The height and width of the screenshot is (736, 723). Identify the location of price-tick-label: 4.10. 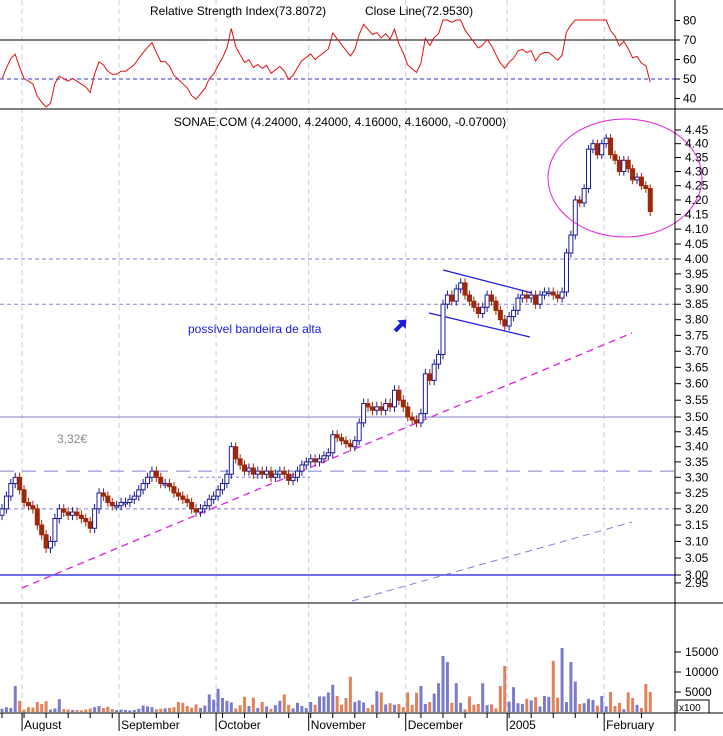
(697, 229).